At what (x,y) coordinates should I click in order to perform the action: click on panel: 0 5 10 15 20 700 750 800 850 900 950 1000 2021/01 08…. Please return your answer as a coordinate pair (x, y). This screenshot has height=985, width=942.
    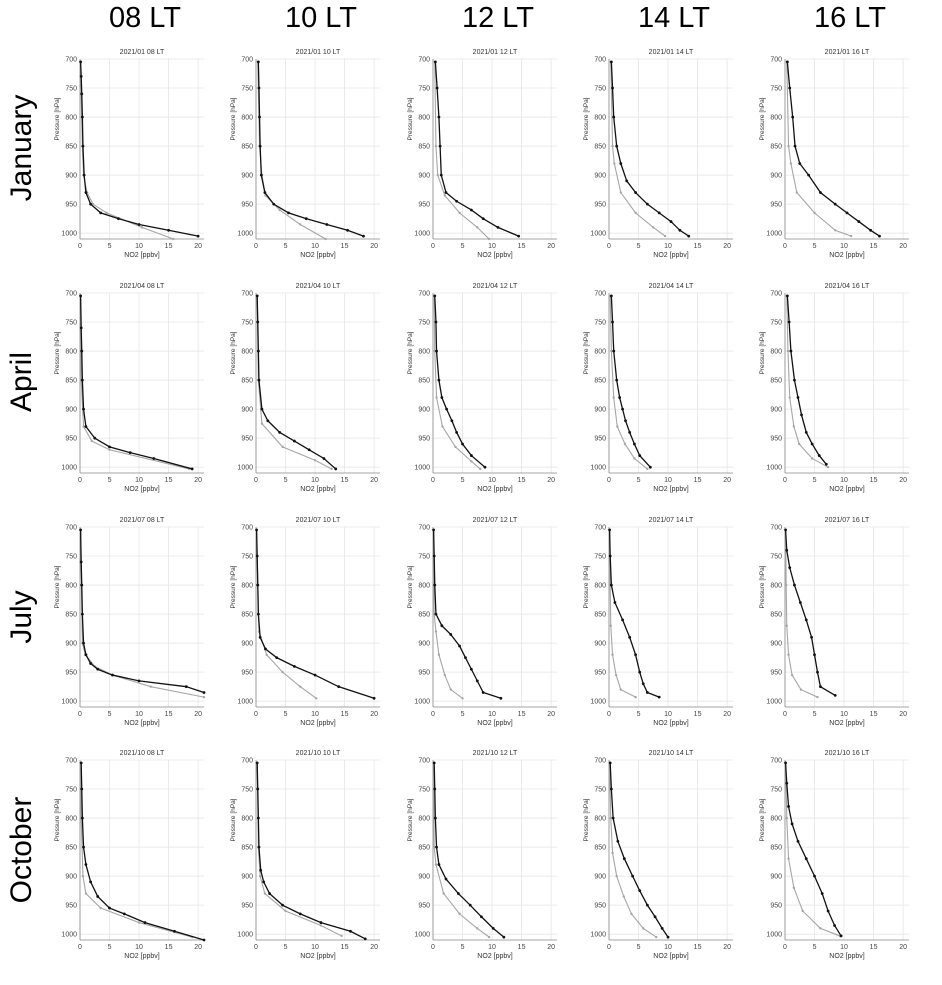
    Looking at the image, I should click on (129, 154).